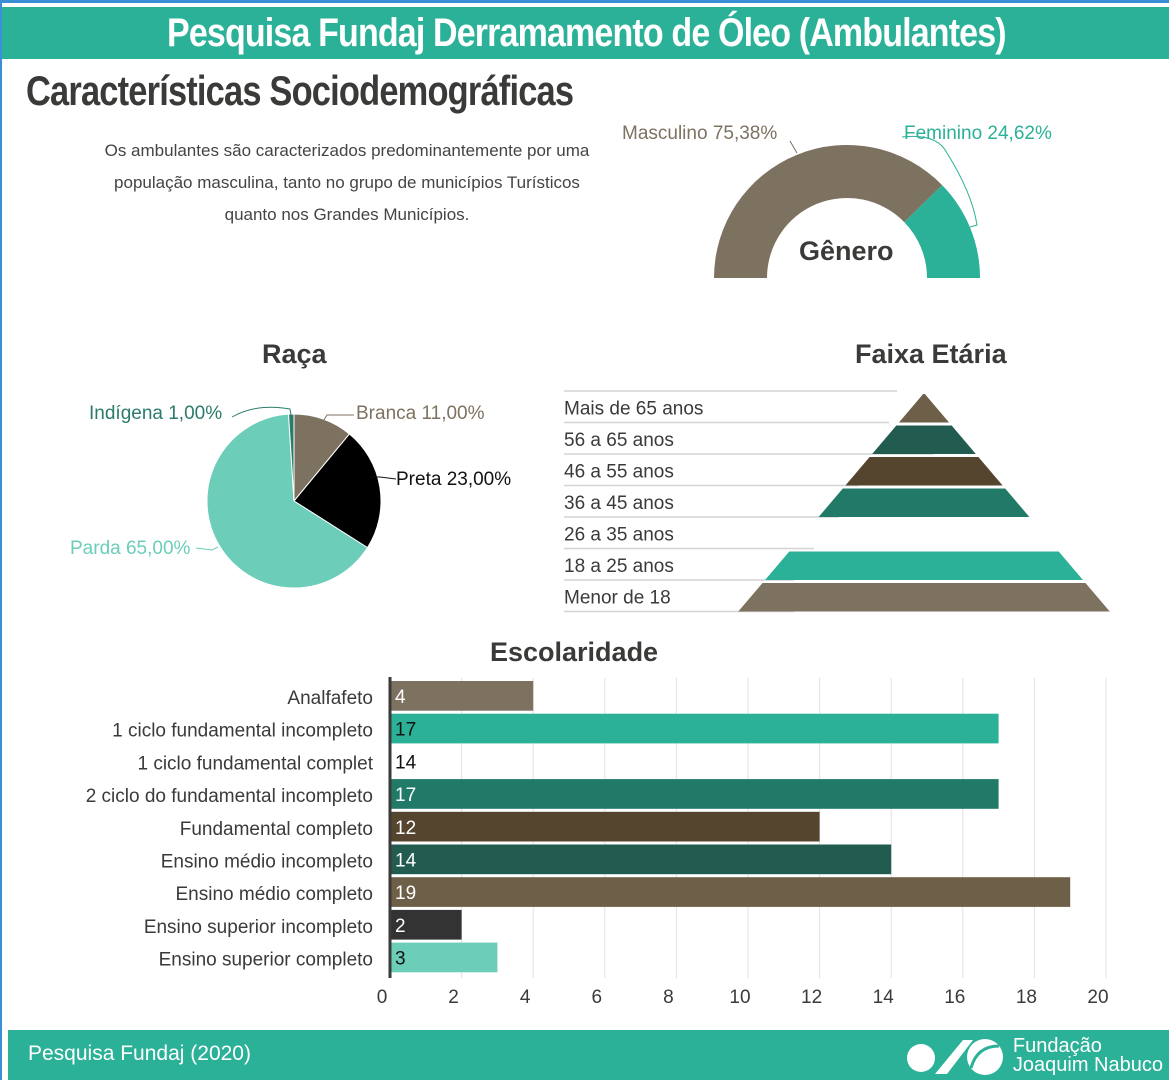  Describe the element at coordinates (619, 566) in the screenshot. I see `age-label: 18 a 25 anos` at that location.